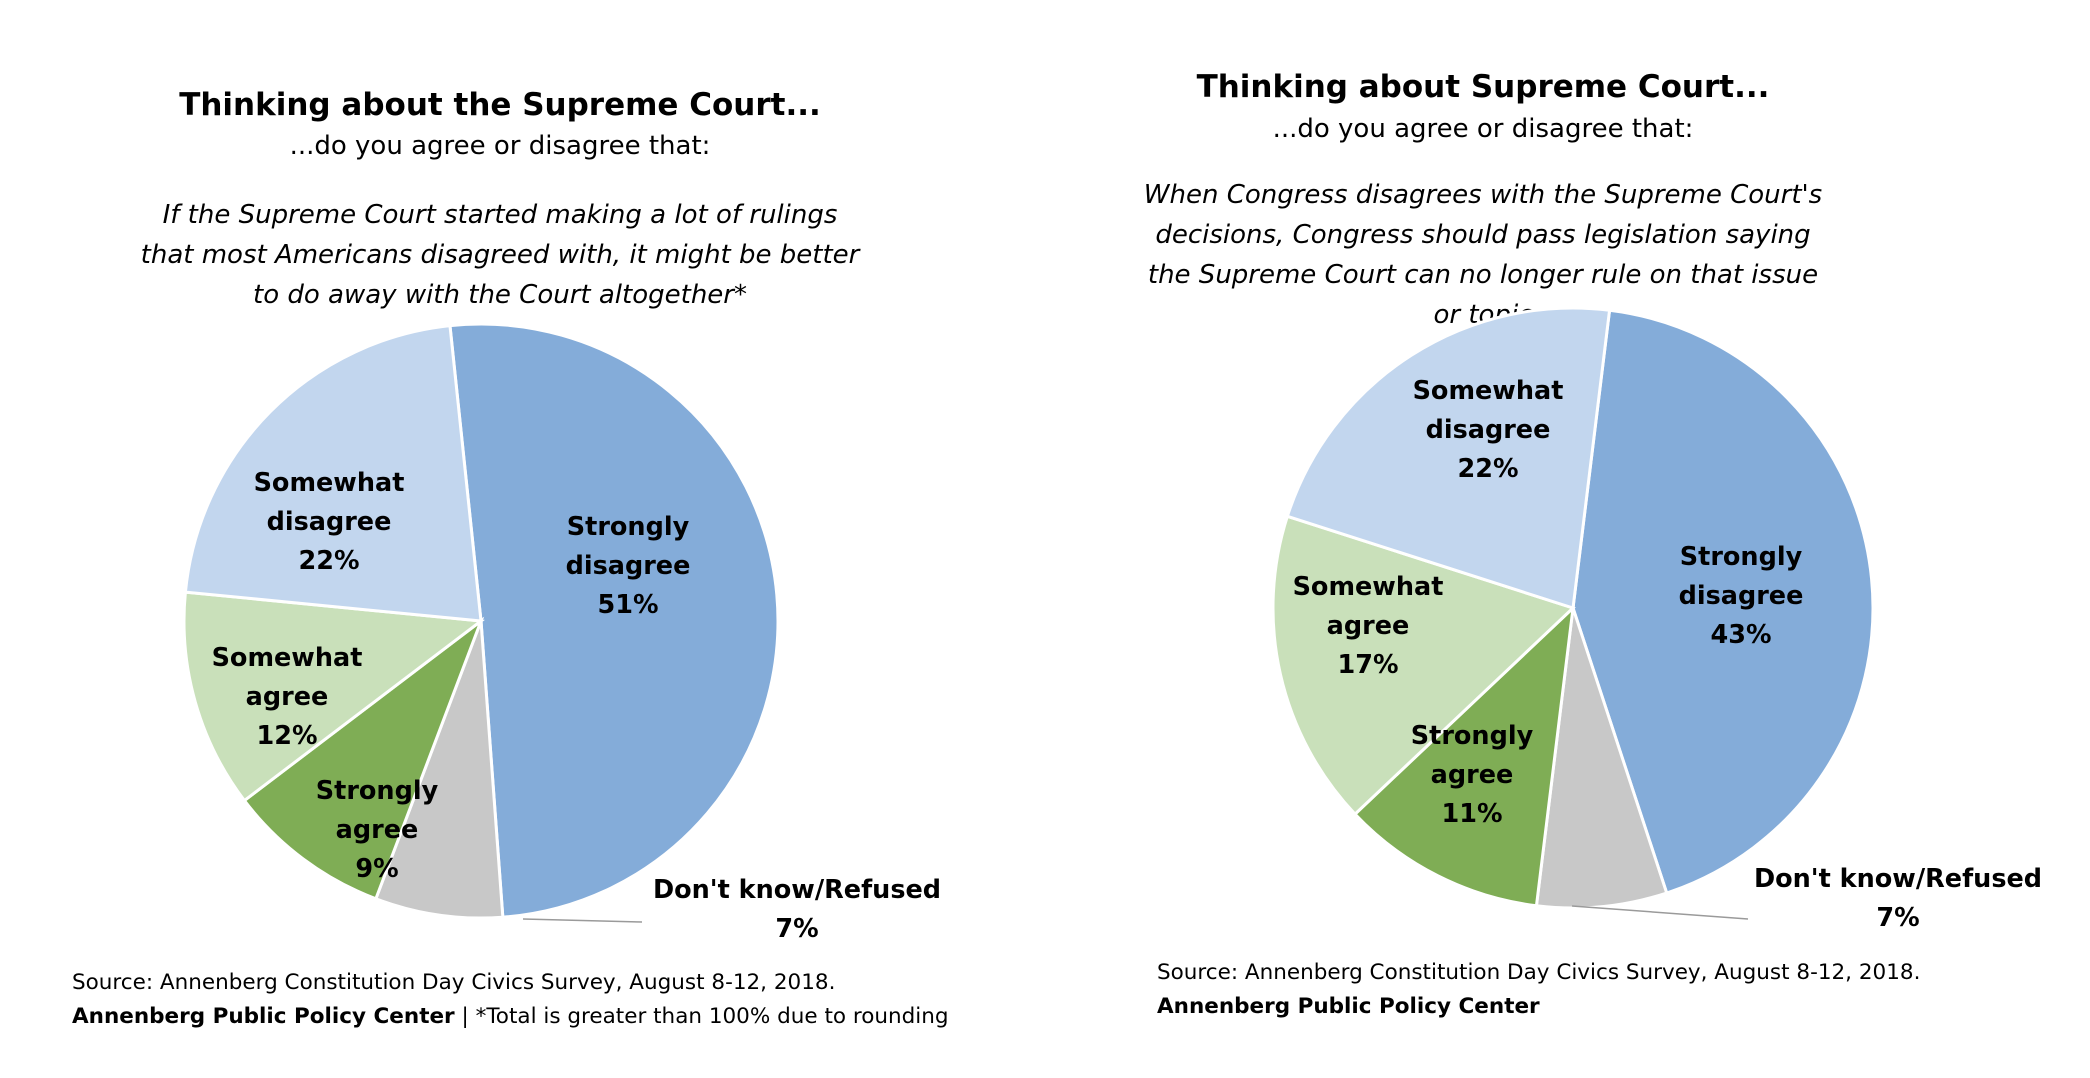 Image resolution: width=2090 pixels, height=1078 pixels. Describe the element at coordinates (376, 869) in the screenshot. I see `slice-percent: 9%` at that location.